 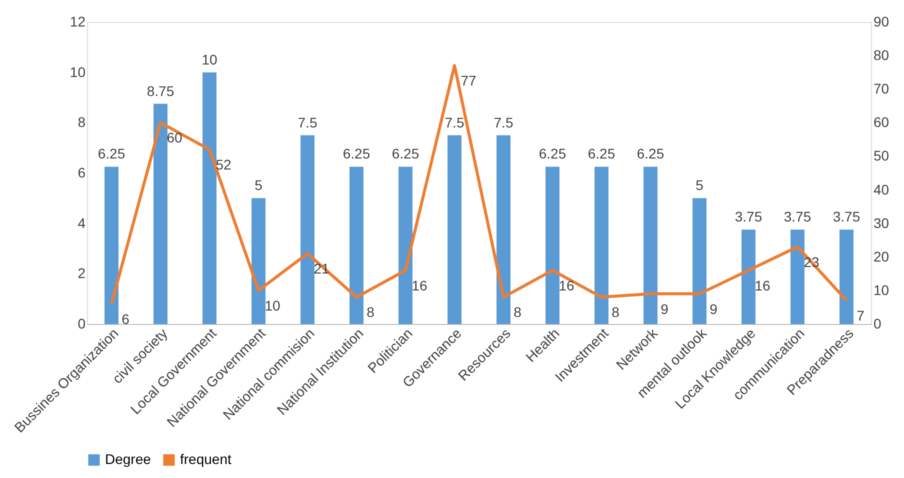 I want to click on data-label: 60, so click(x=174, y=138).